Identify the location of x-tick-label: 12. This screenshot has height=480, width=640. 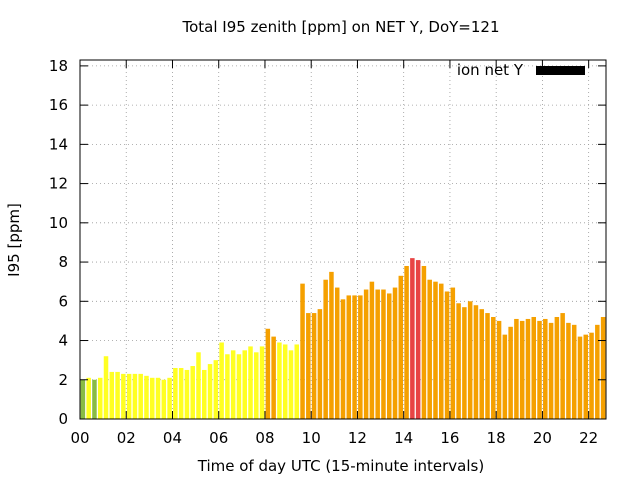
(357, 438).